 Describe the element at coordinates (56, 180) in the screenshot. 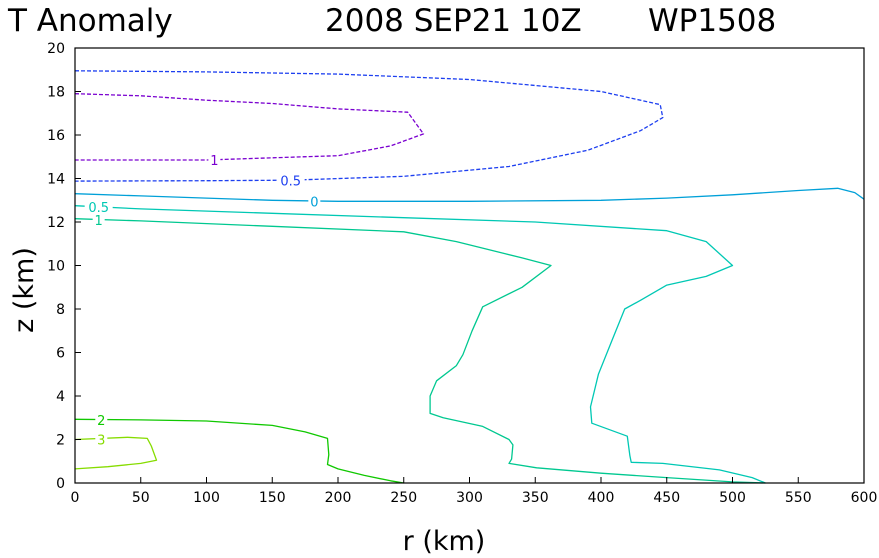

I see `y-tick-label: 14` at that location.